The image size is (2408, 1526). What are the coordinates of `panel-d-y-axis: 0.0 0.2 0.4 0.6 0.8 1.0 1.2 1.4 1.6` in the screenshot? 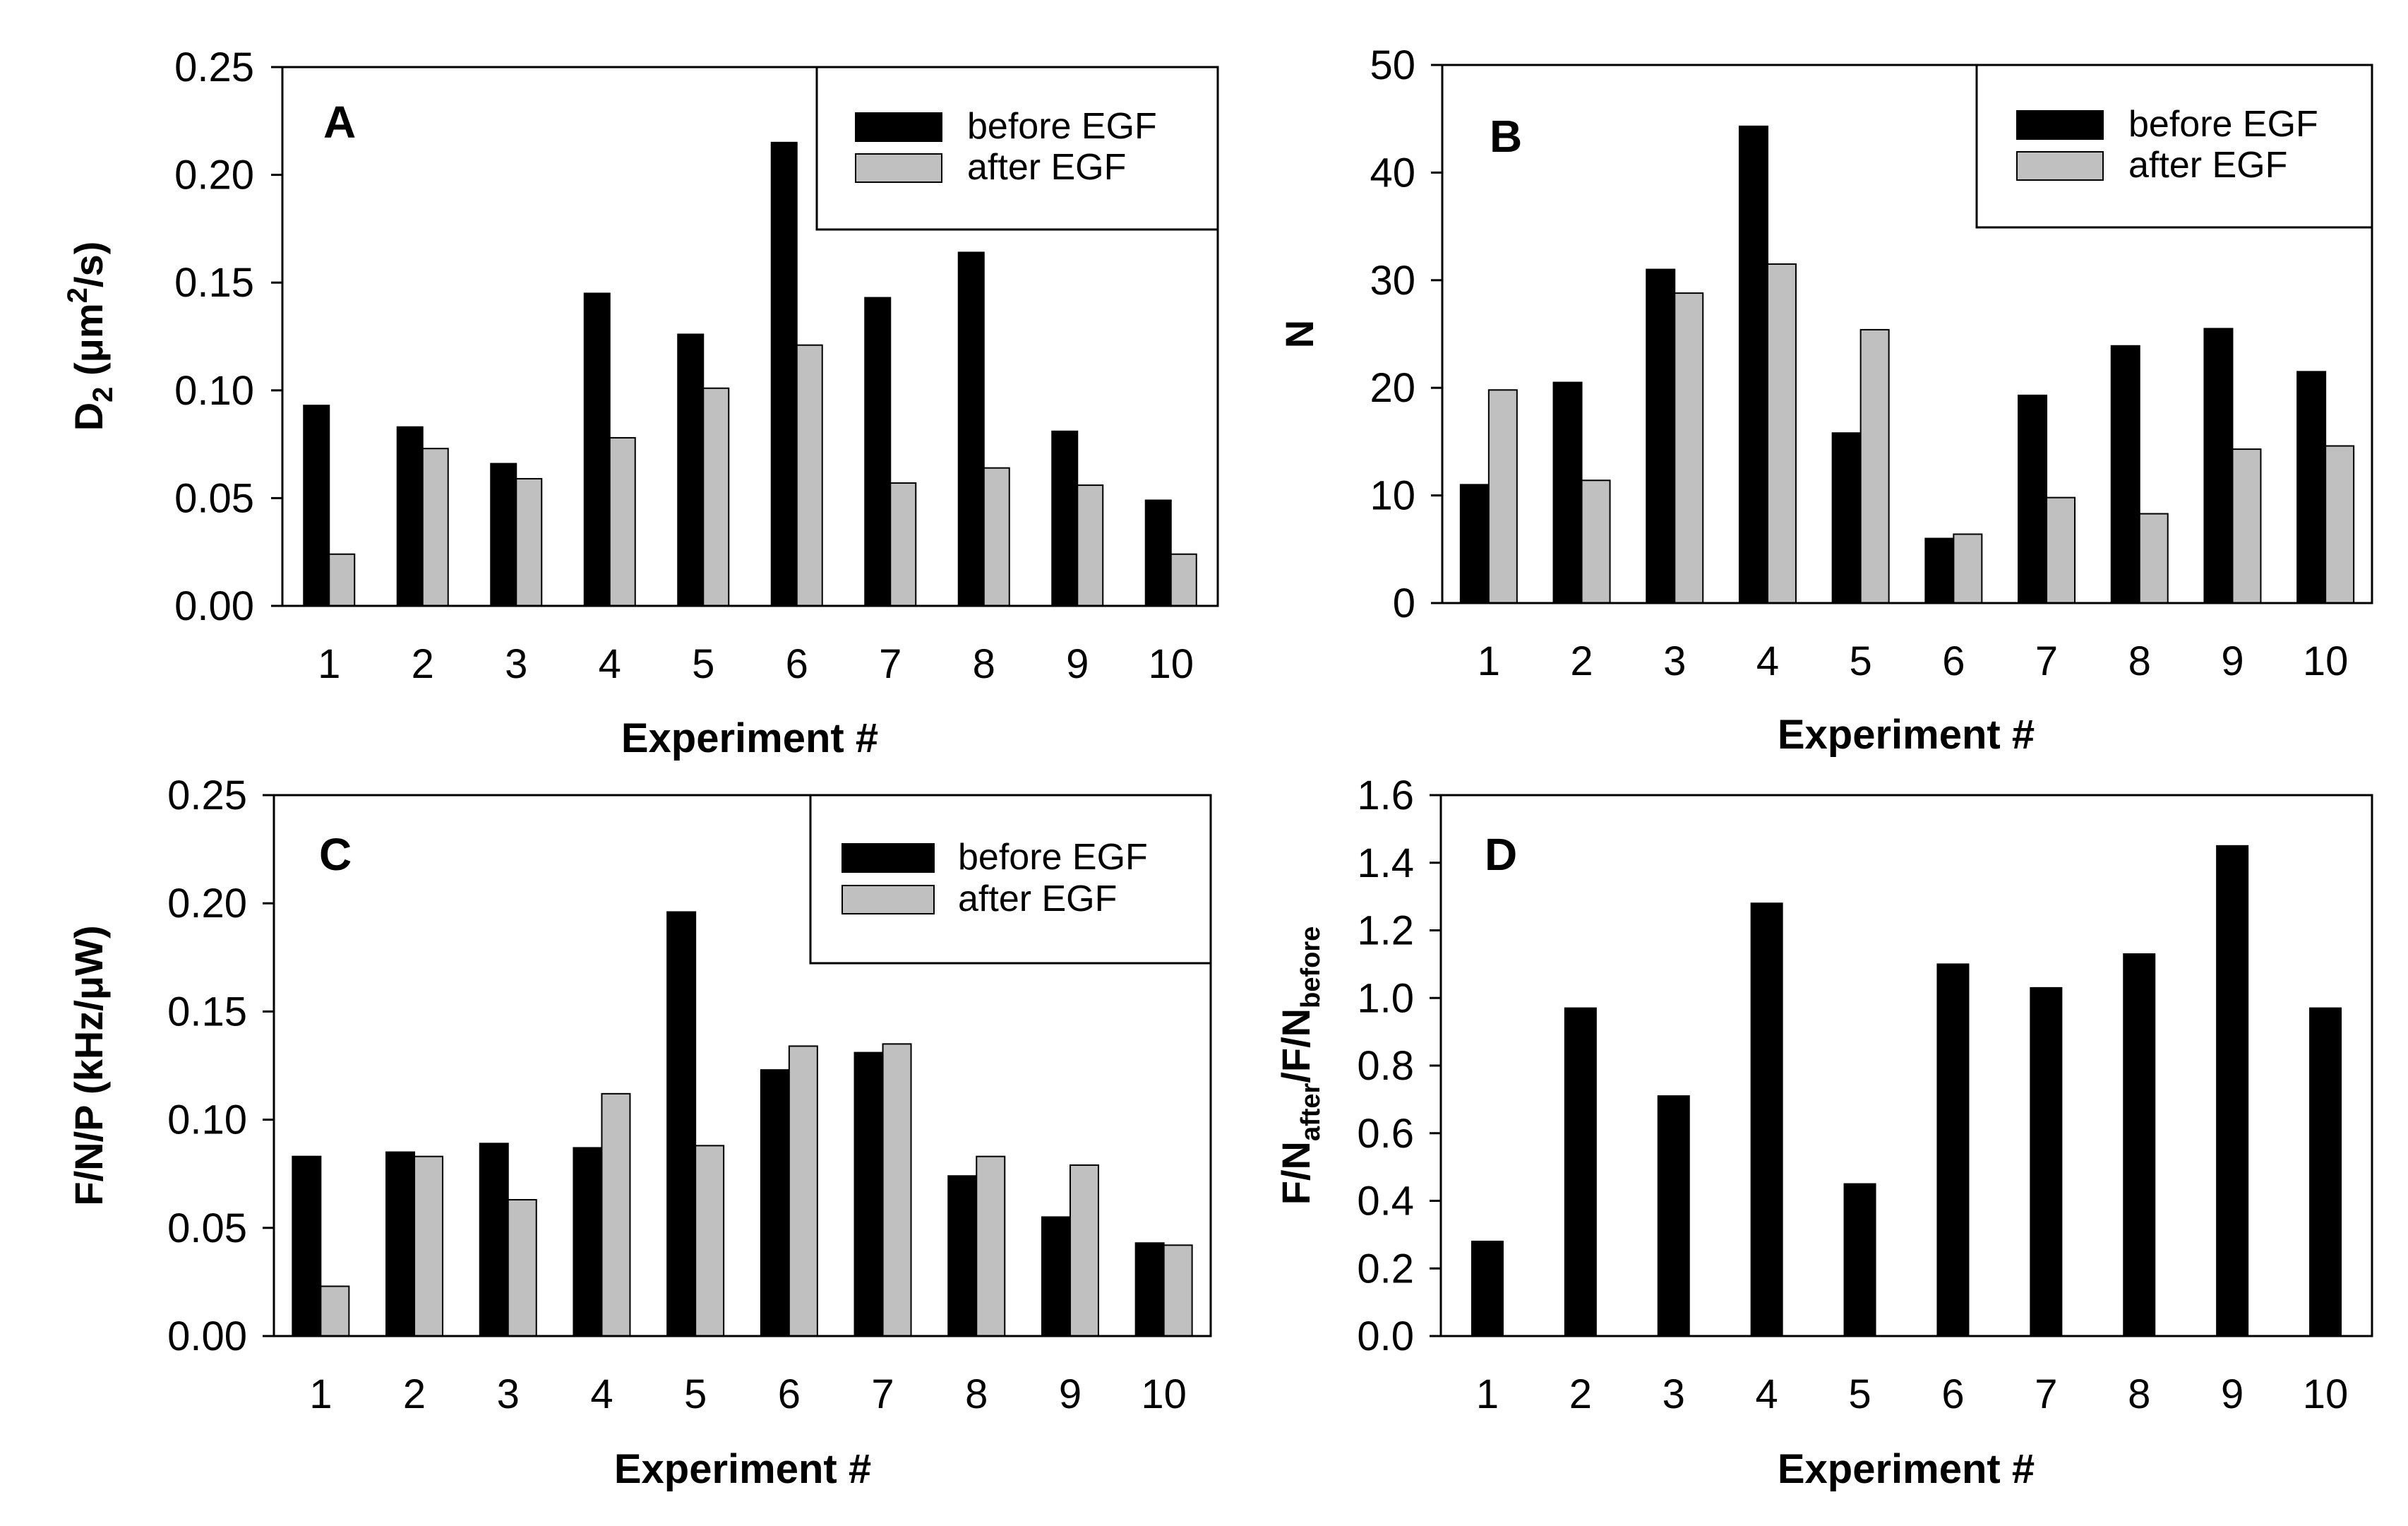 It's located at (1399, 1066).